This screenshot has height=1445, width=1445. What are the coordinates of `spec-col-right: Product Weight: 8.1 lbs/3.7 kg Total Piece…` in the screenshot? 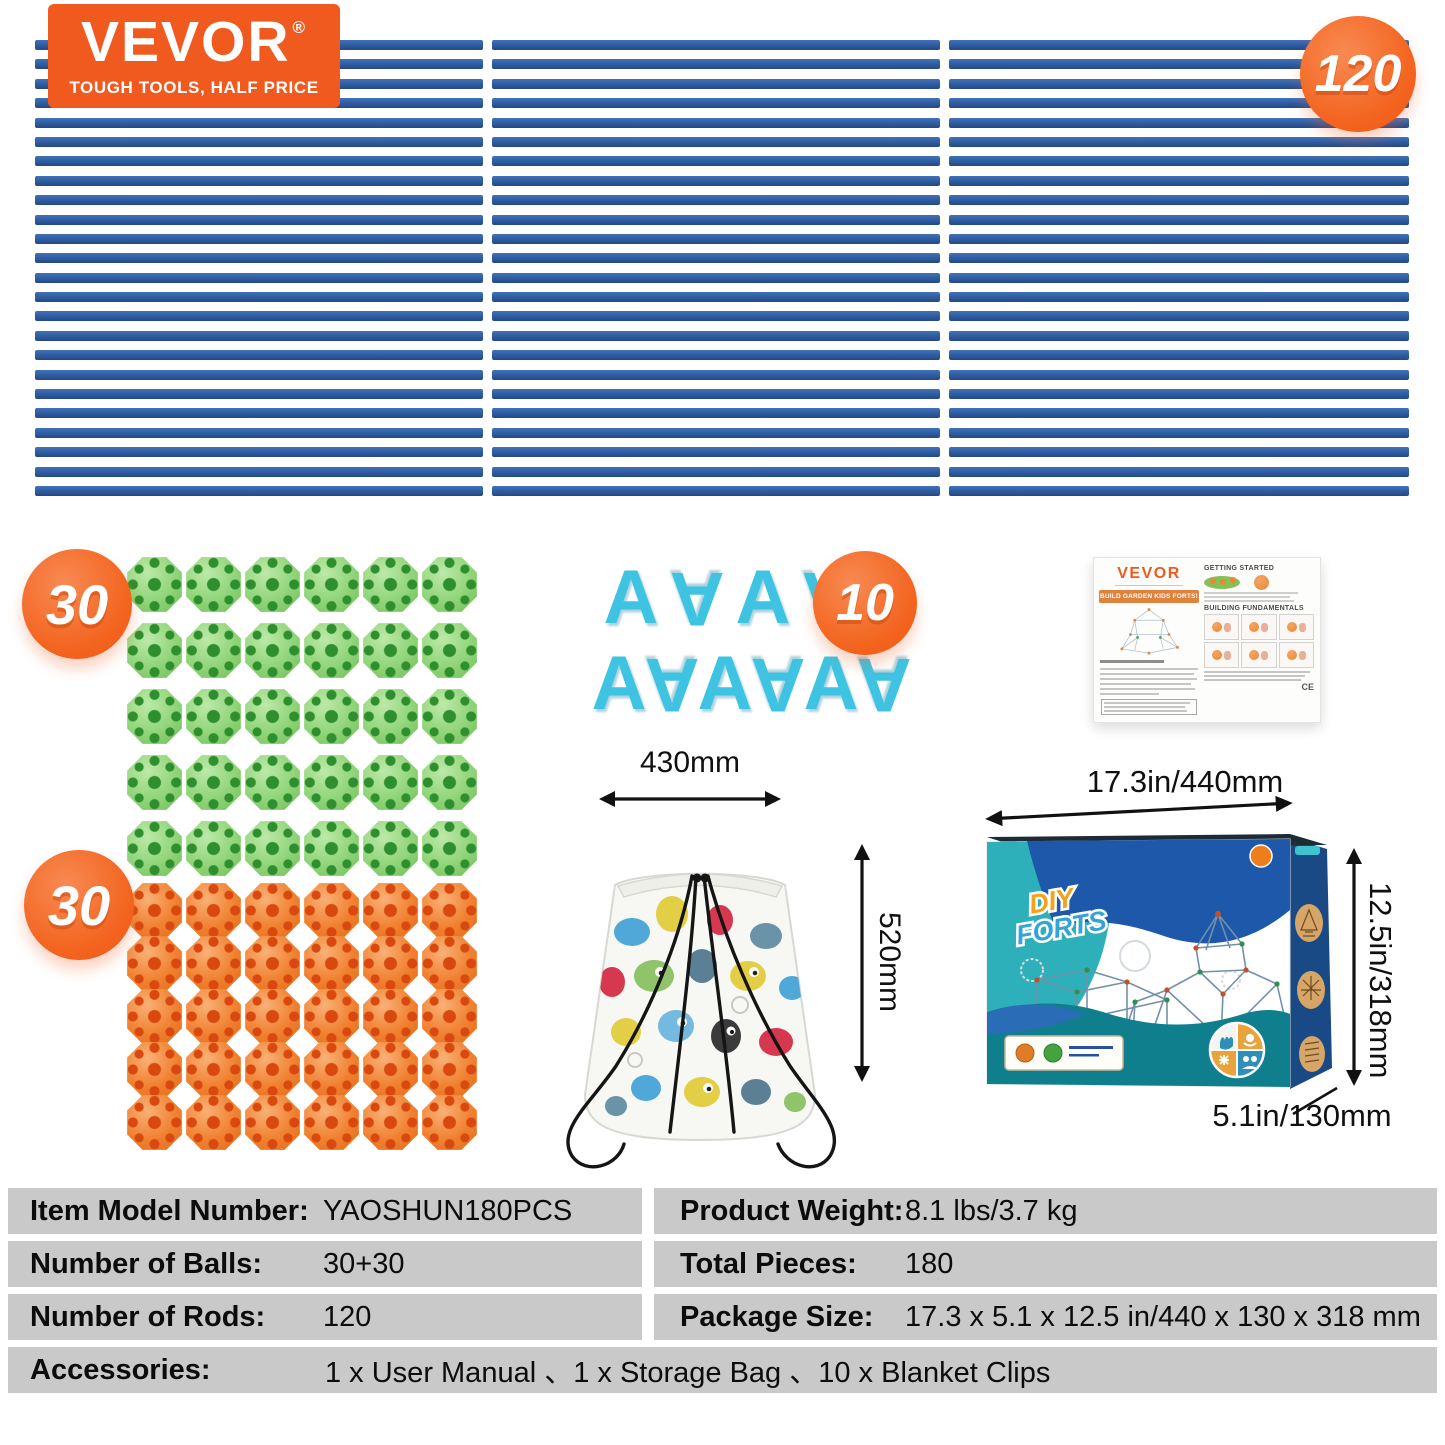 It's located at (1045, 1264).